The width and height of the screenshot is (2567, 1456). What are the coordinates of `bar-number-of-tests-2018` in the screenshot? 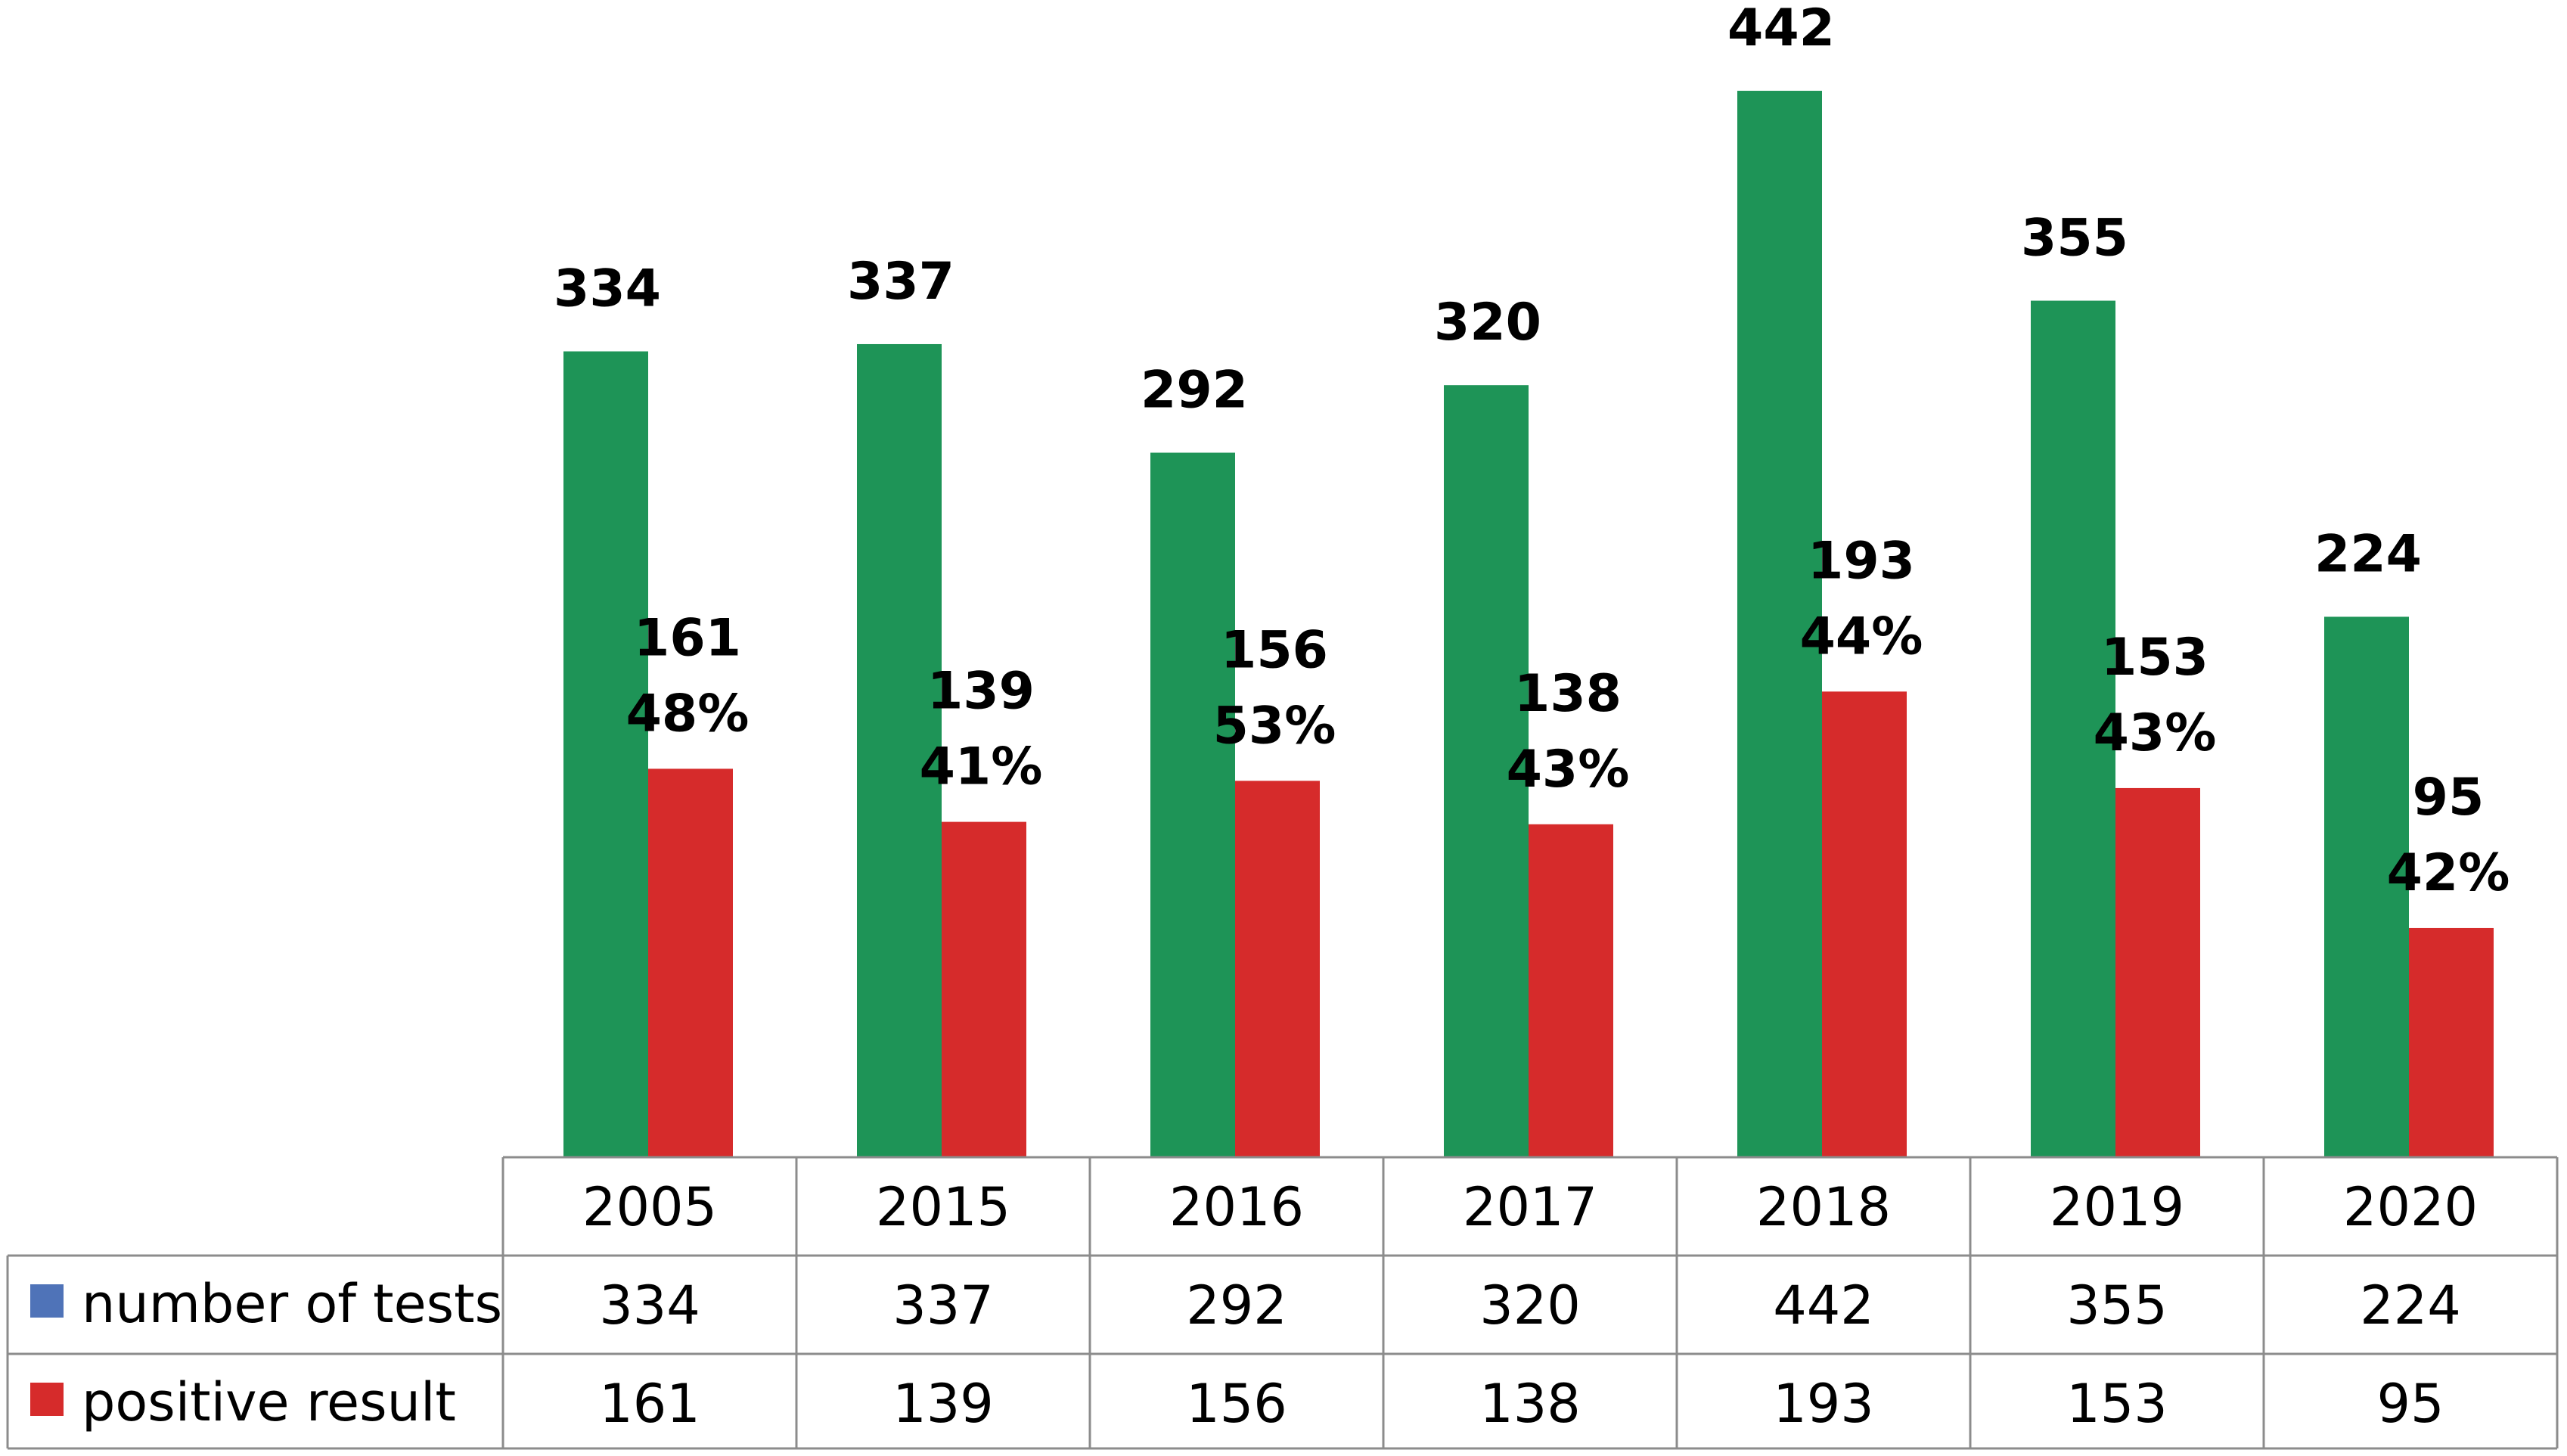 It's located at (1779, 624).